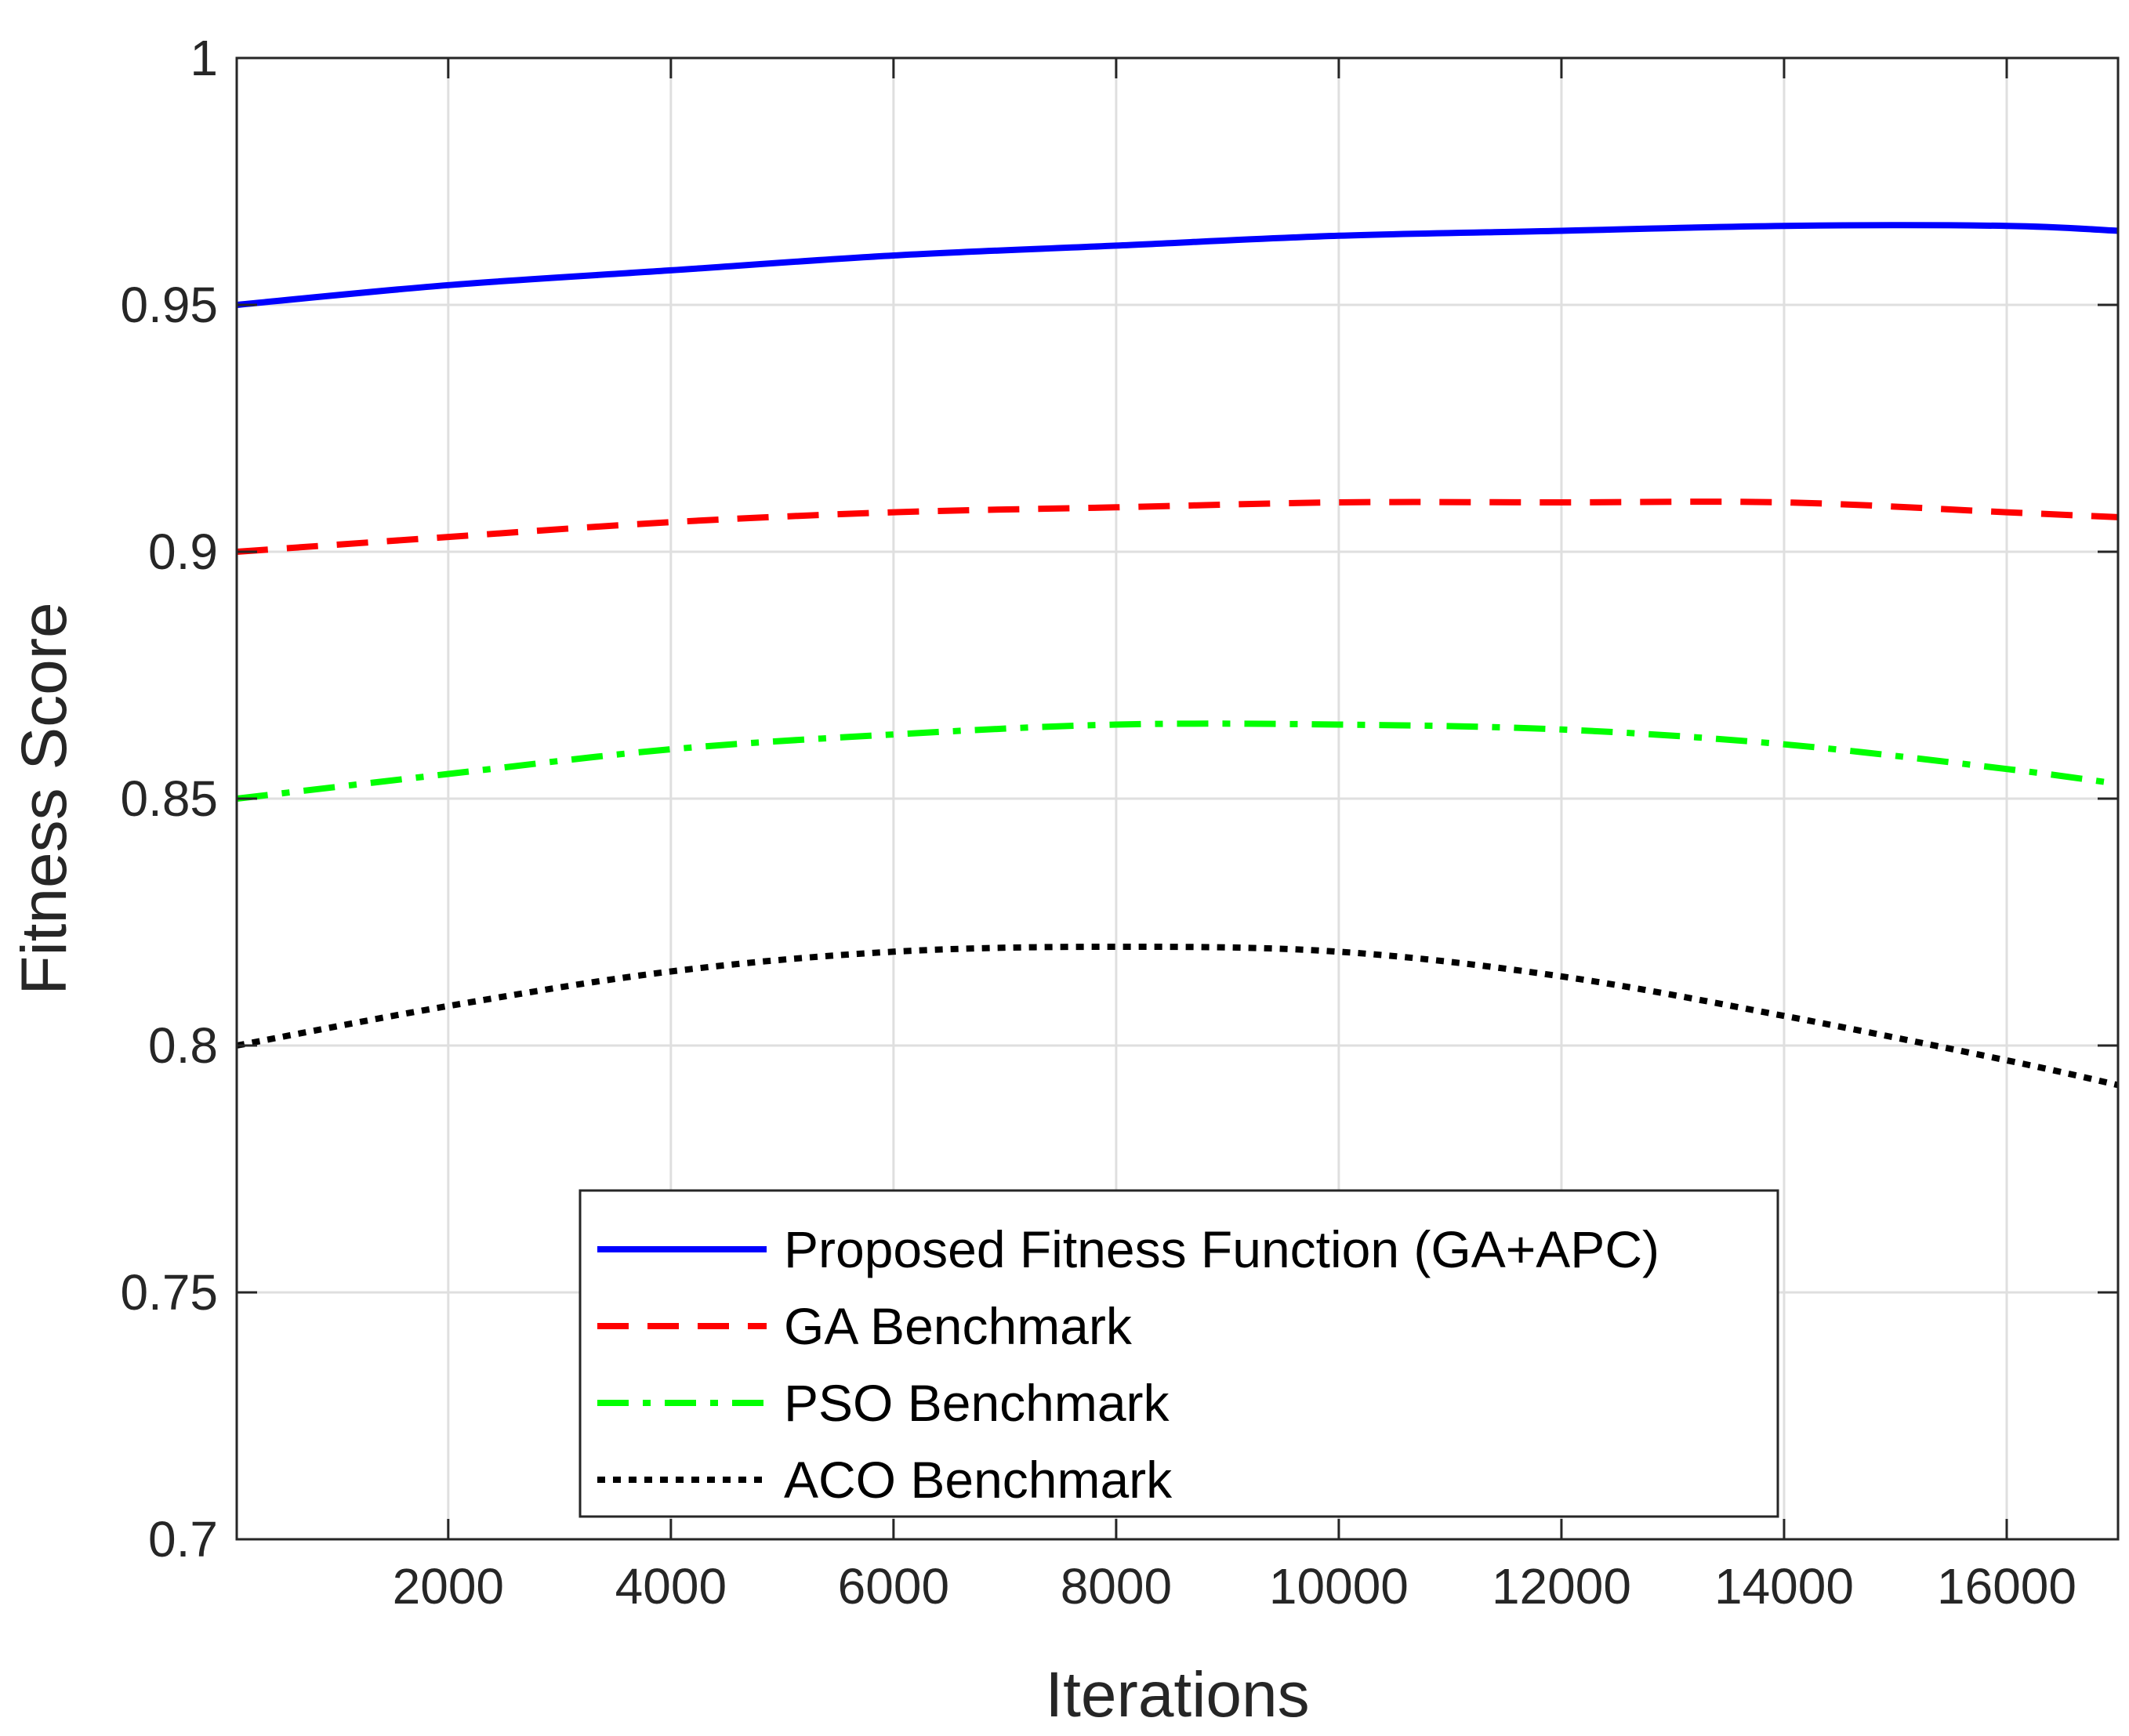  What do you see at coordinates (1221, 1249) in the screenshot?
I see `legend-label-0: Proposed Fitness Function (GA+APC)` at bounding box center [1221, 1249].